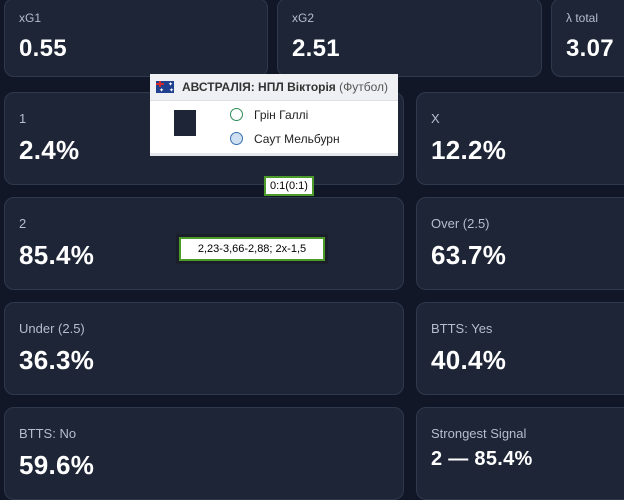  What do you see at coordinates (136, 38) in the screenshot?
I see `stat-card-xg1: xG1 0.55` at bounding box center [136, 38].